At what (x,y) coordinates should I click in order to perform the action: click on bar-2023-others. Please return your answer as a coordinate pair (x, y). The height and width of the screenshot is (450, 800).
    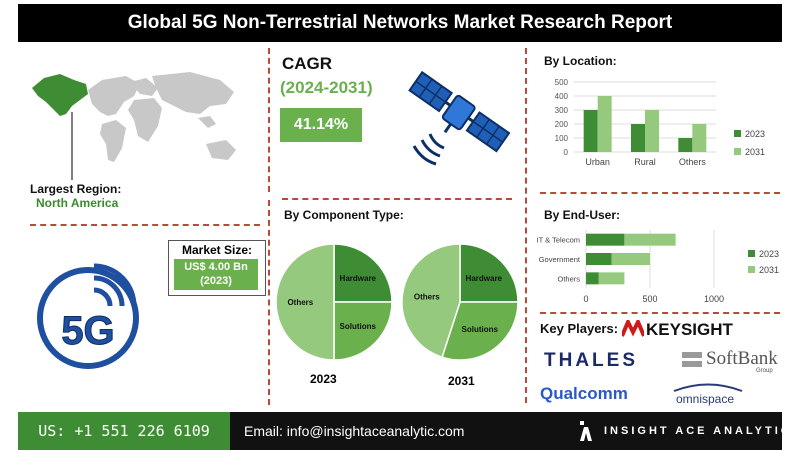
    Looking at the image, I should click on (685, 145).